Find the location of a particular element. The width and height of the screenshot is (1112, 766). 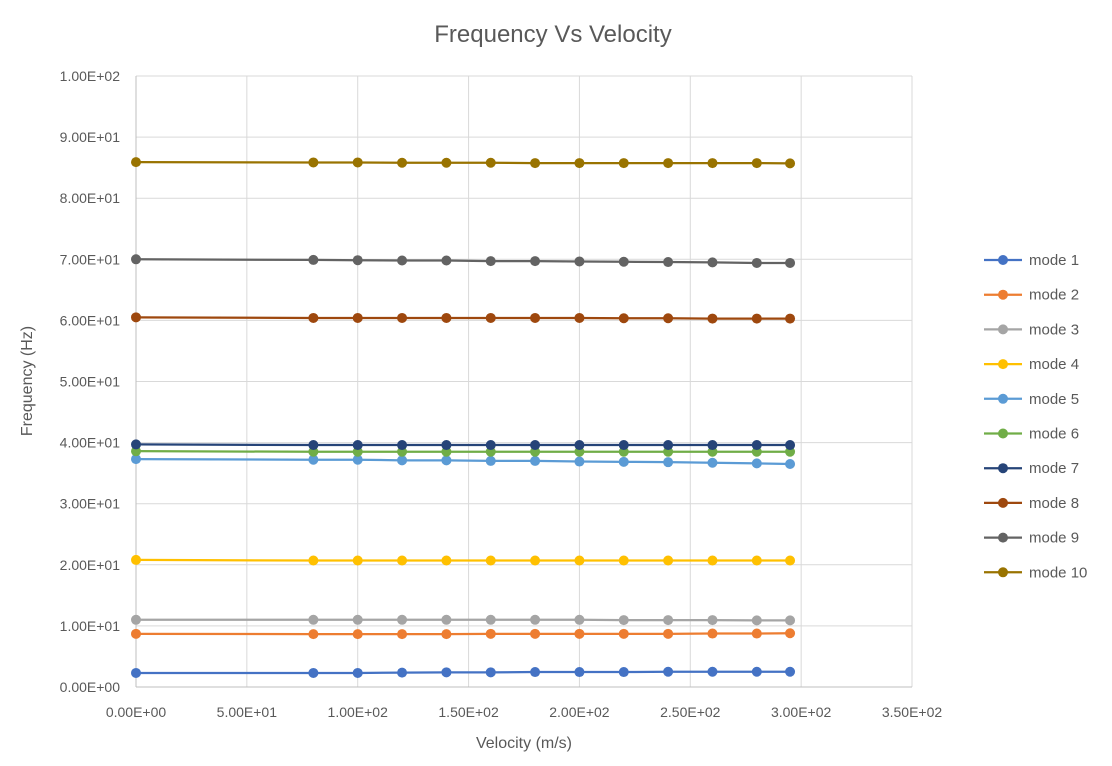

y-tick-label: 9.00E+01 is located at coordinates (90, 137).